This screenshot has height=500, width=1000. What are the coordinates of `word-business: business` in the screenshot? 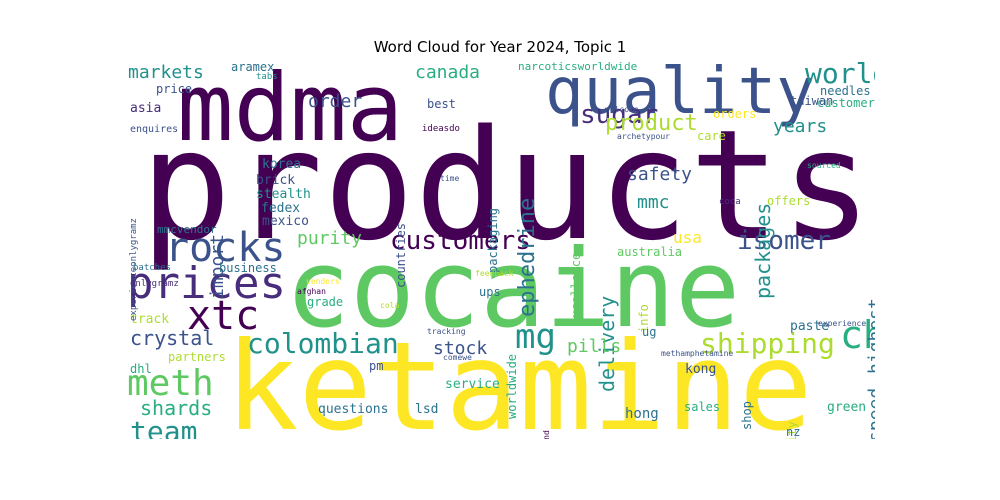 It's located at (248, 268).